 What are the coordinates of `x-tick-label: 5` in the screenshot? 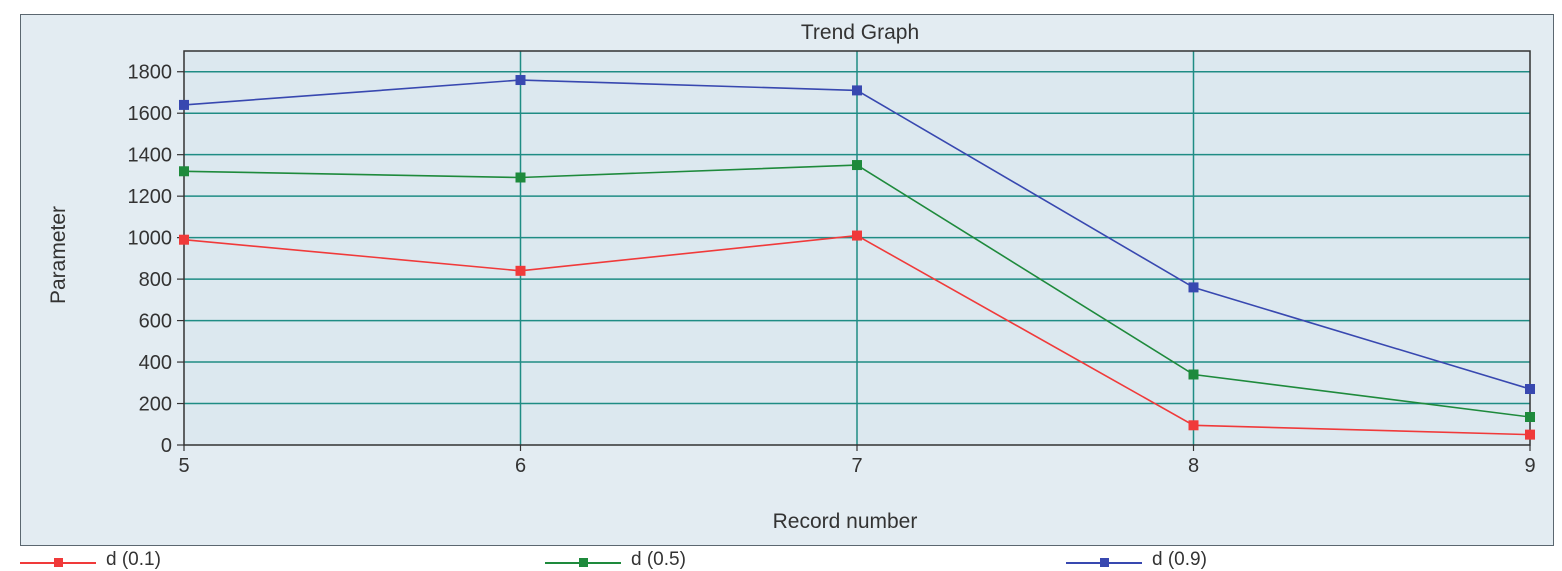 It's located at (183, 466).